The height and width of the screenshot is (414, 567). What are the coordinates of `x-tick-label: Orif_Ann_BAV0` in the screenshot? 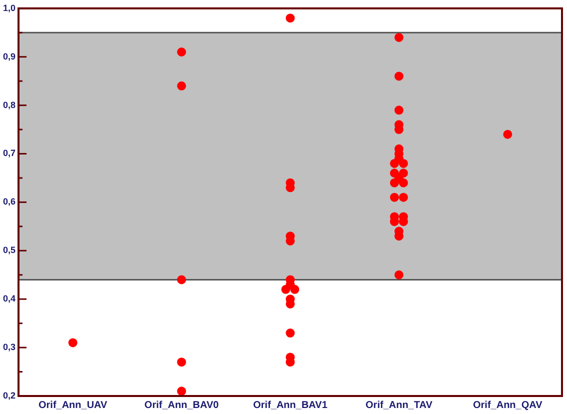 It's located at (182, 405).